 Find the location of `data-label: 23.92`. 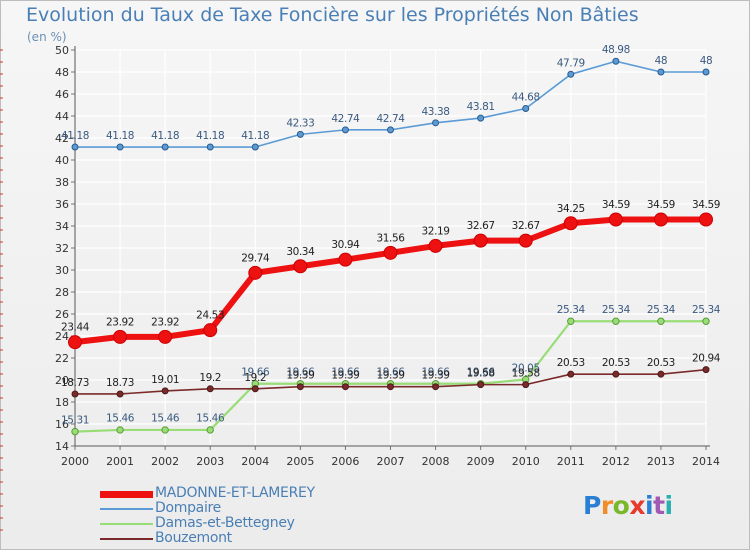

data-label: 23.92 is located at coordinates (165, 322).